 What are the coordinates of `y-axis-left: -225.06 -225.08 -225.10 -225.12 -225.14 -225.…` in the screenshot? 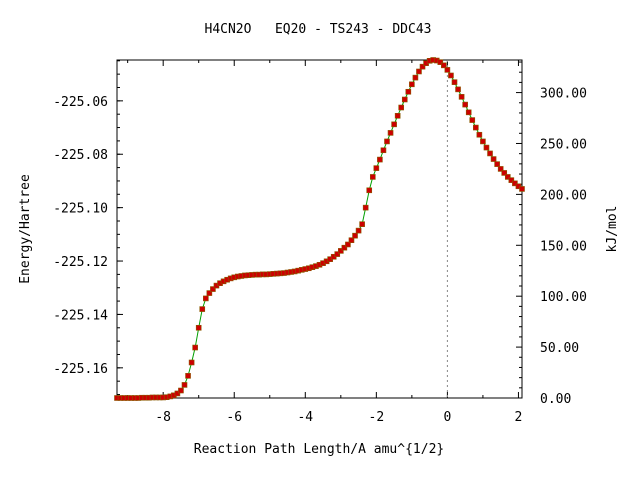 It's located at (88, 228).